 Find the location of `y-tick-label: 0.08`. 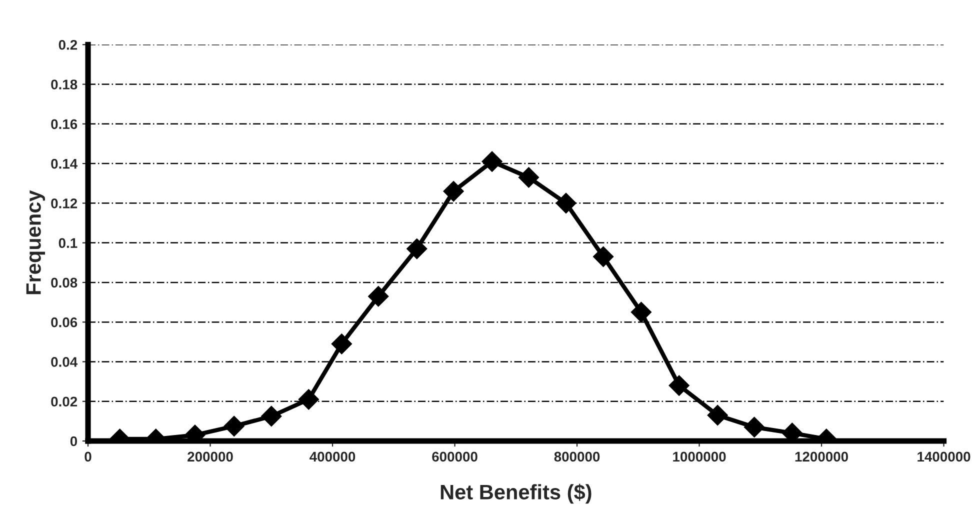

y-tick-label: 0.08 is located at coordinates (64, 283).